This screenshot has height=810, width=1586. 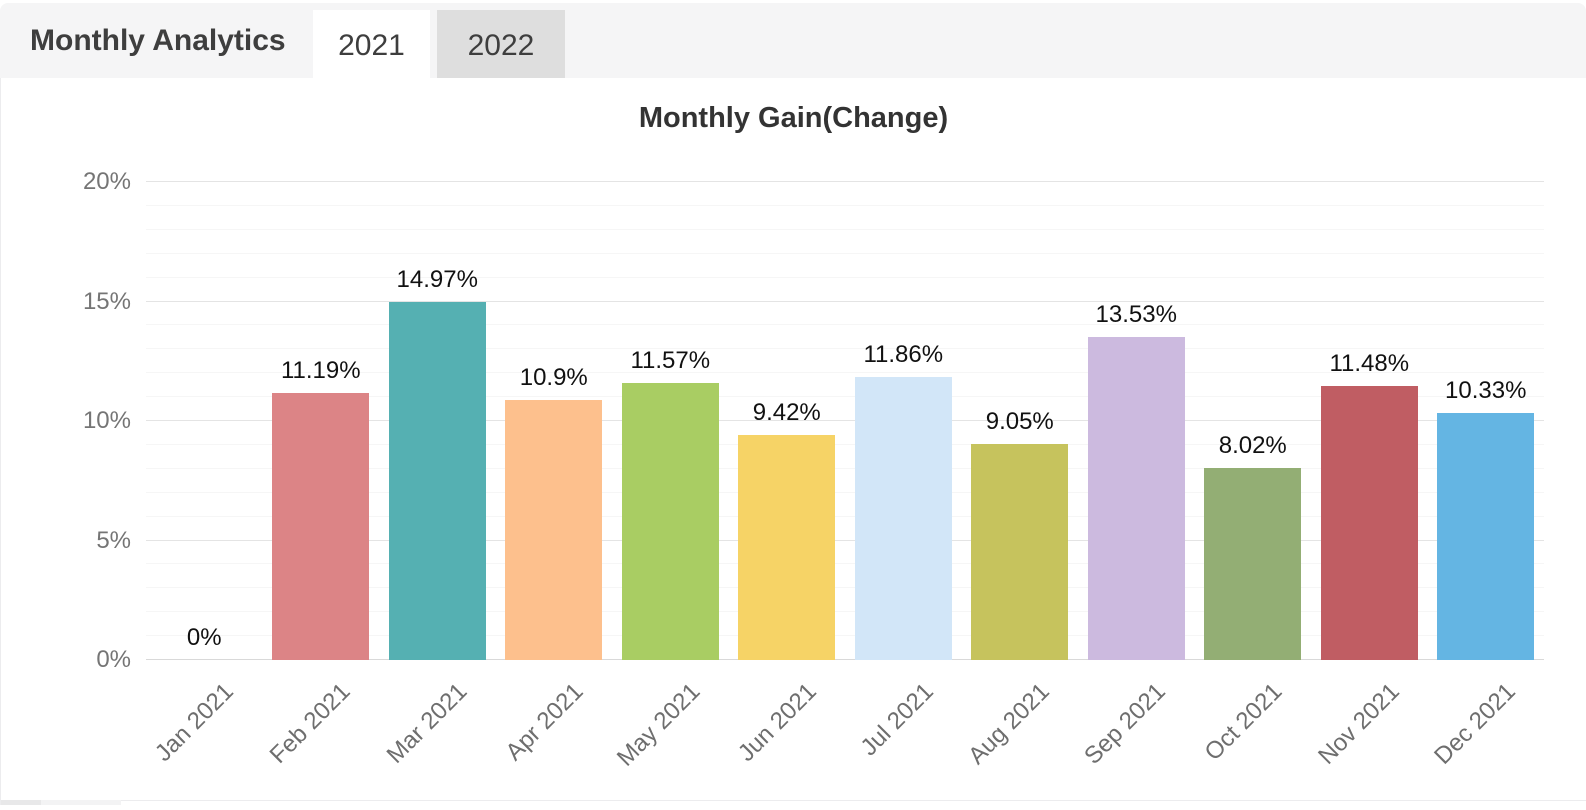 I want to click on x-axis-tick-label: Nov 2021, so click(x=1358, y=724).